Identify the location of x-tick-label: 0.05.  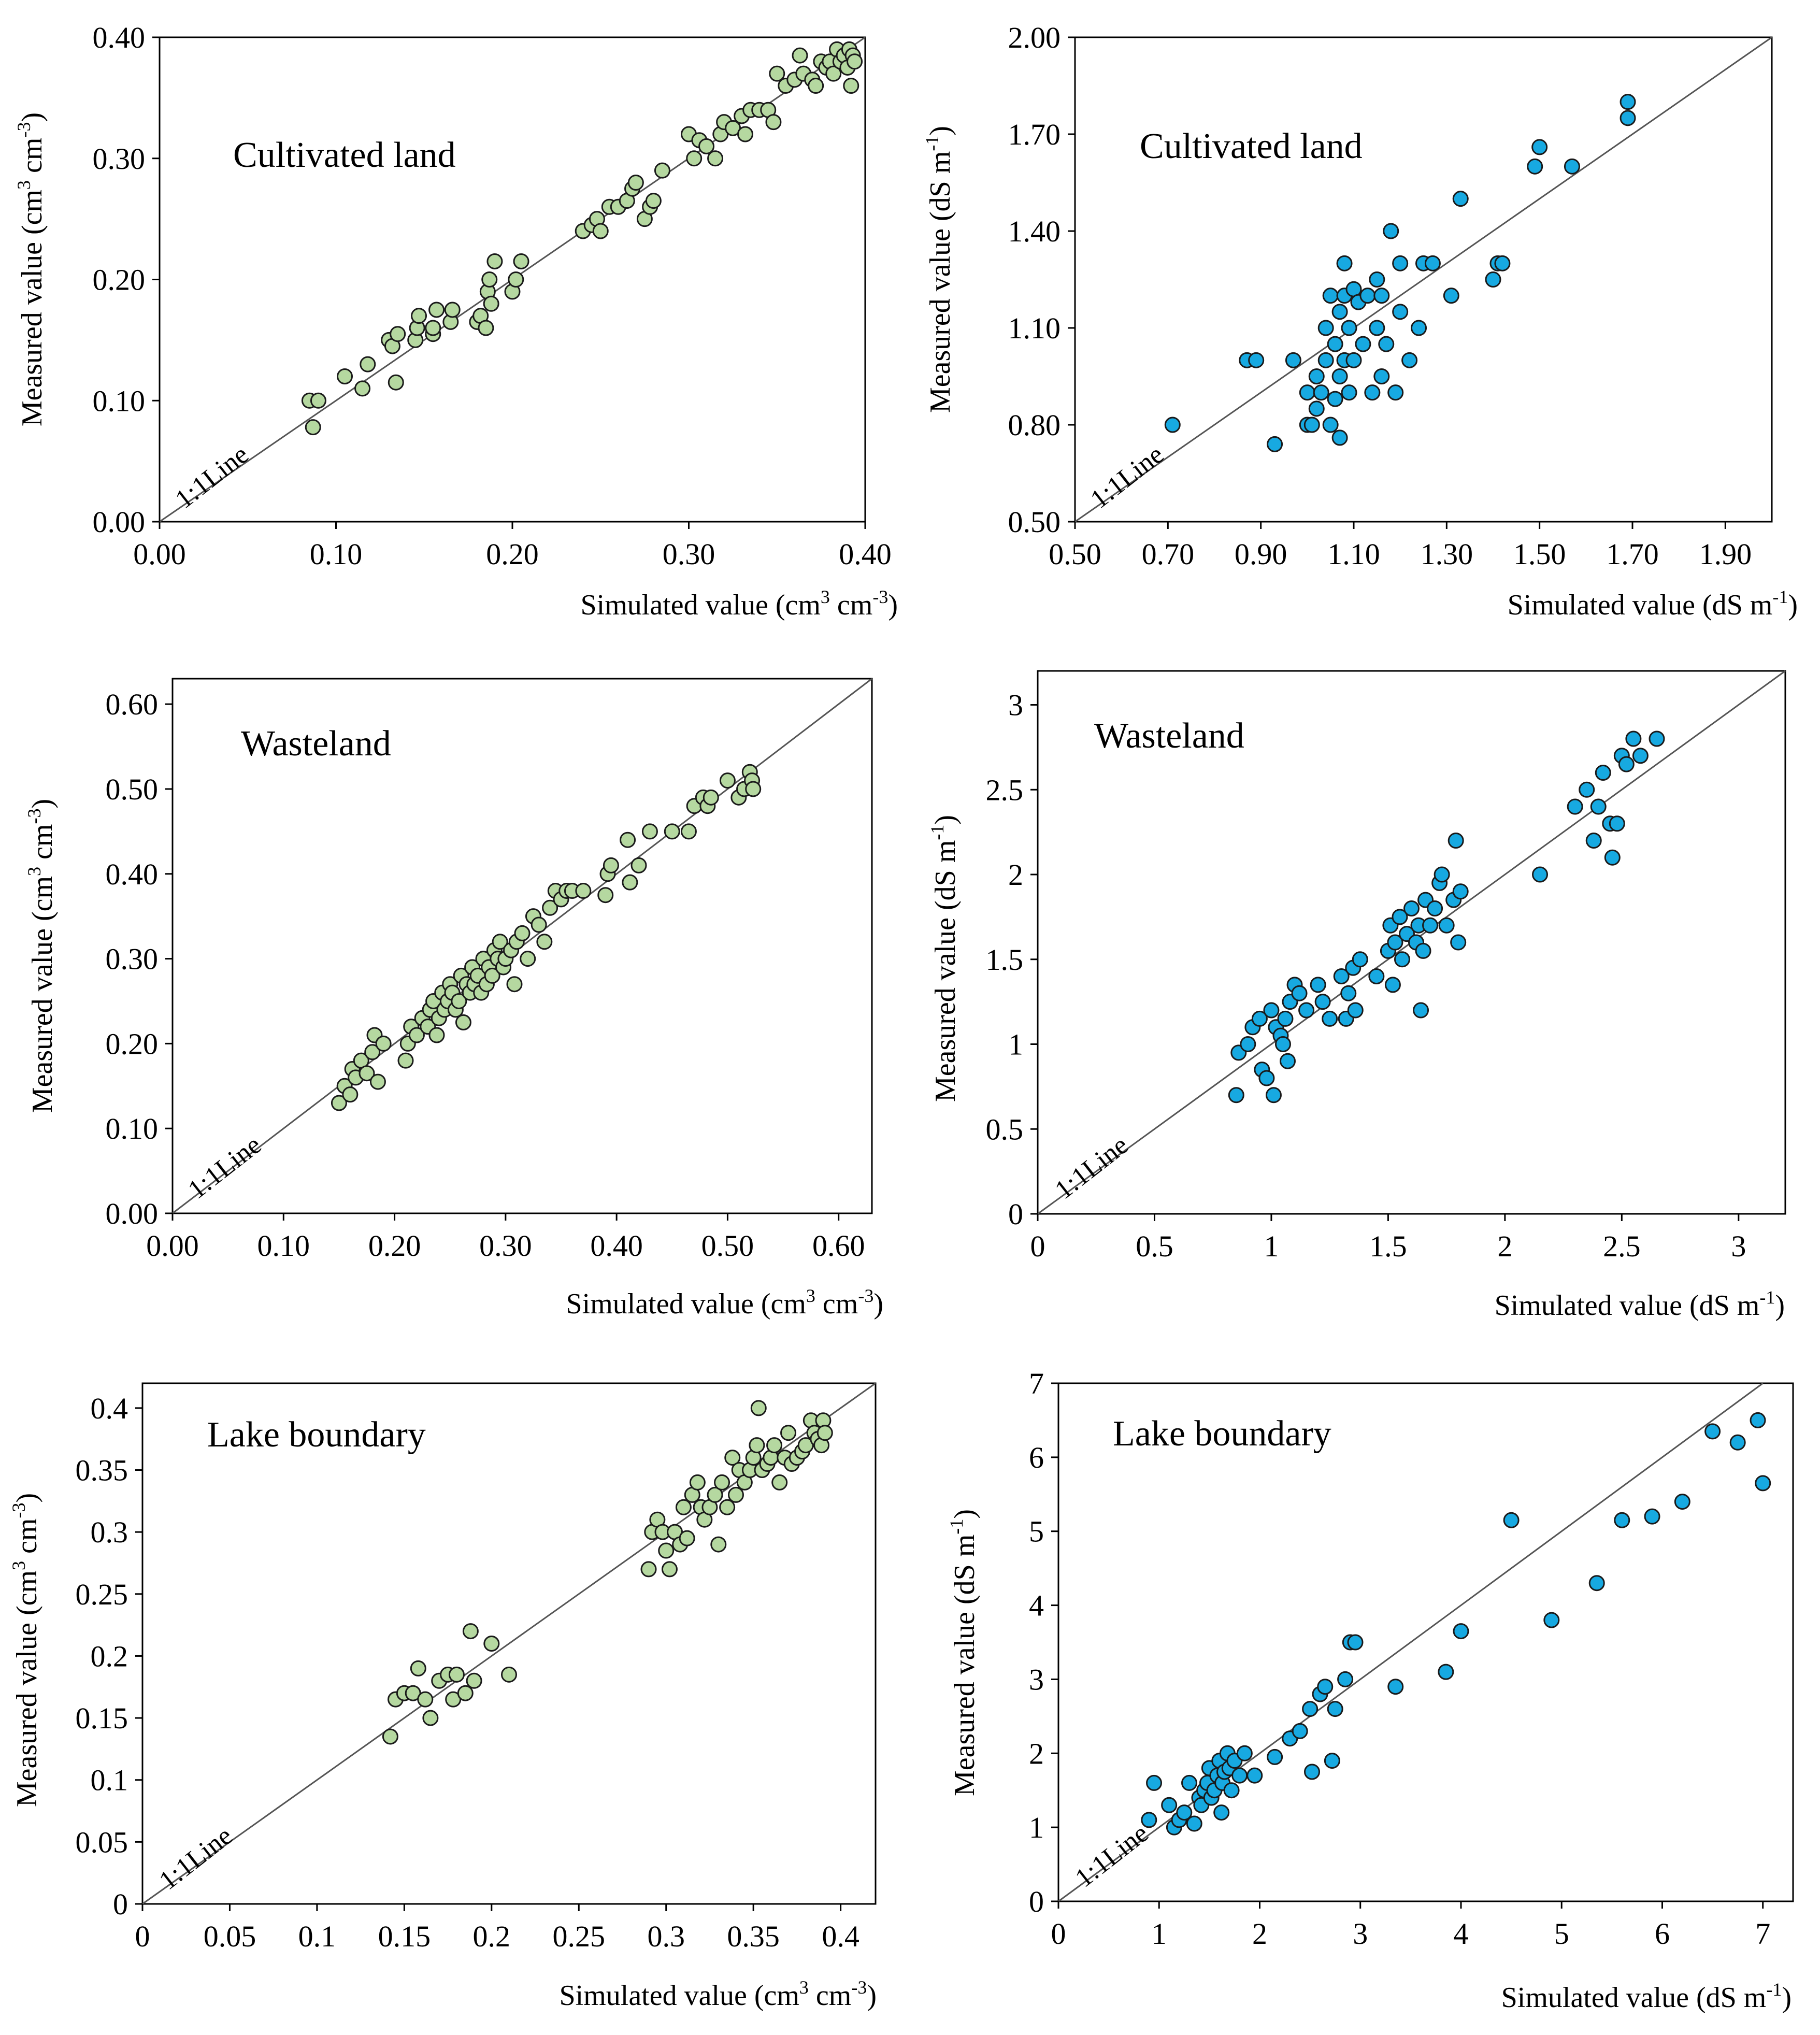
(230, 1936).